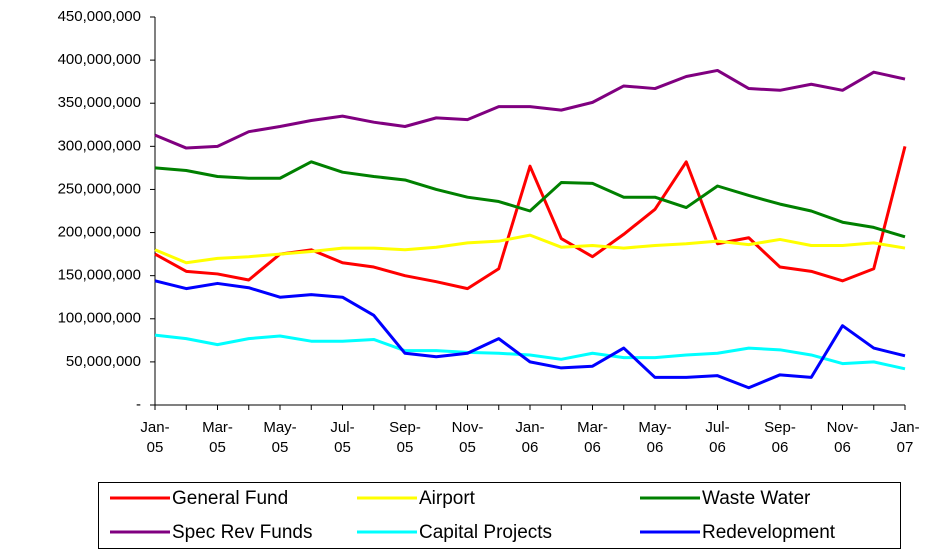 The height and width of the screenshot is (550, 932). Describe the element at coordinates (99, 232) in the screenshot. I see `y-tick-label: 200,000,000` at that location.